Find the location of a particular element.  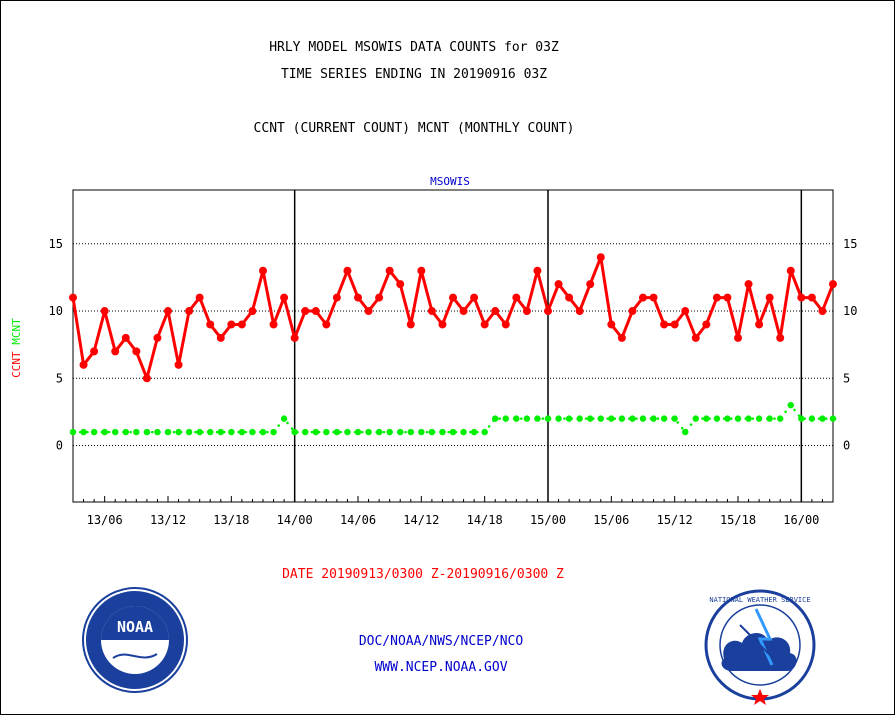

y-tick-label-right: 5 is located at coordinates (846, 378).